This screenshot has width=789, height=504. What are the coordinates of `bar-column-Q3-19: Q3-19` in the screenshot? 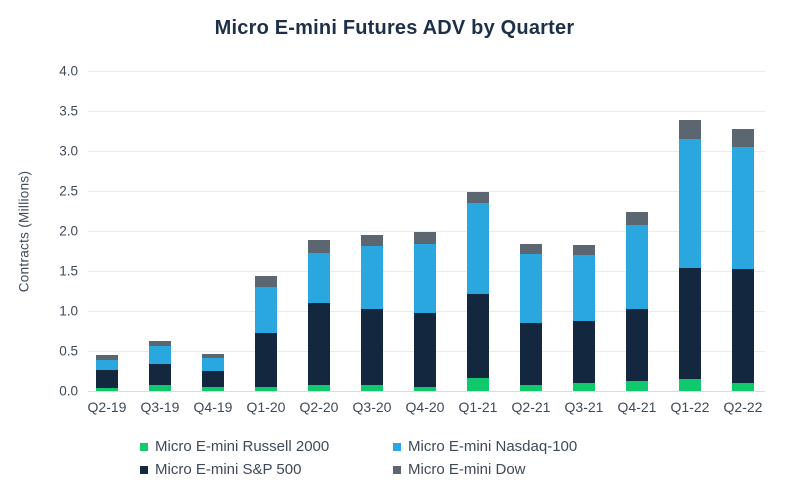 It's located at (160, 378).